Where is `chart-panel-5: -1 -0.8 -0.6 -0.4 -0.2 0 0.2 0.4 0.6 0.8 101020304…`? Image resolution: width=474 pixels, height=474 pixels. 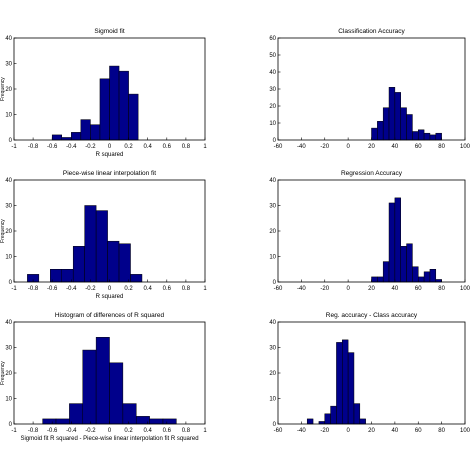
chart-panel-5: -1 -0.8 -0.6 -0.4 -0.2 0 0.2 0.4 0.6 0.8 101020304… is located at coordinates (103, 377).